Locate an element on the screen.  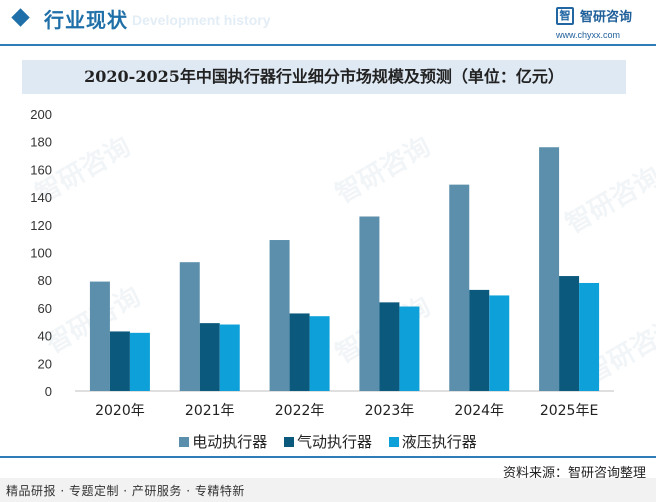
footer-bar is located at coordinates (328, 490).